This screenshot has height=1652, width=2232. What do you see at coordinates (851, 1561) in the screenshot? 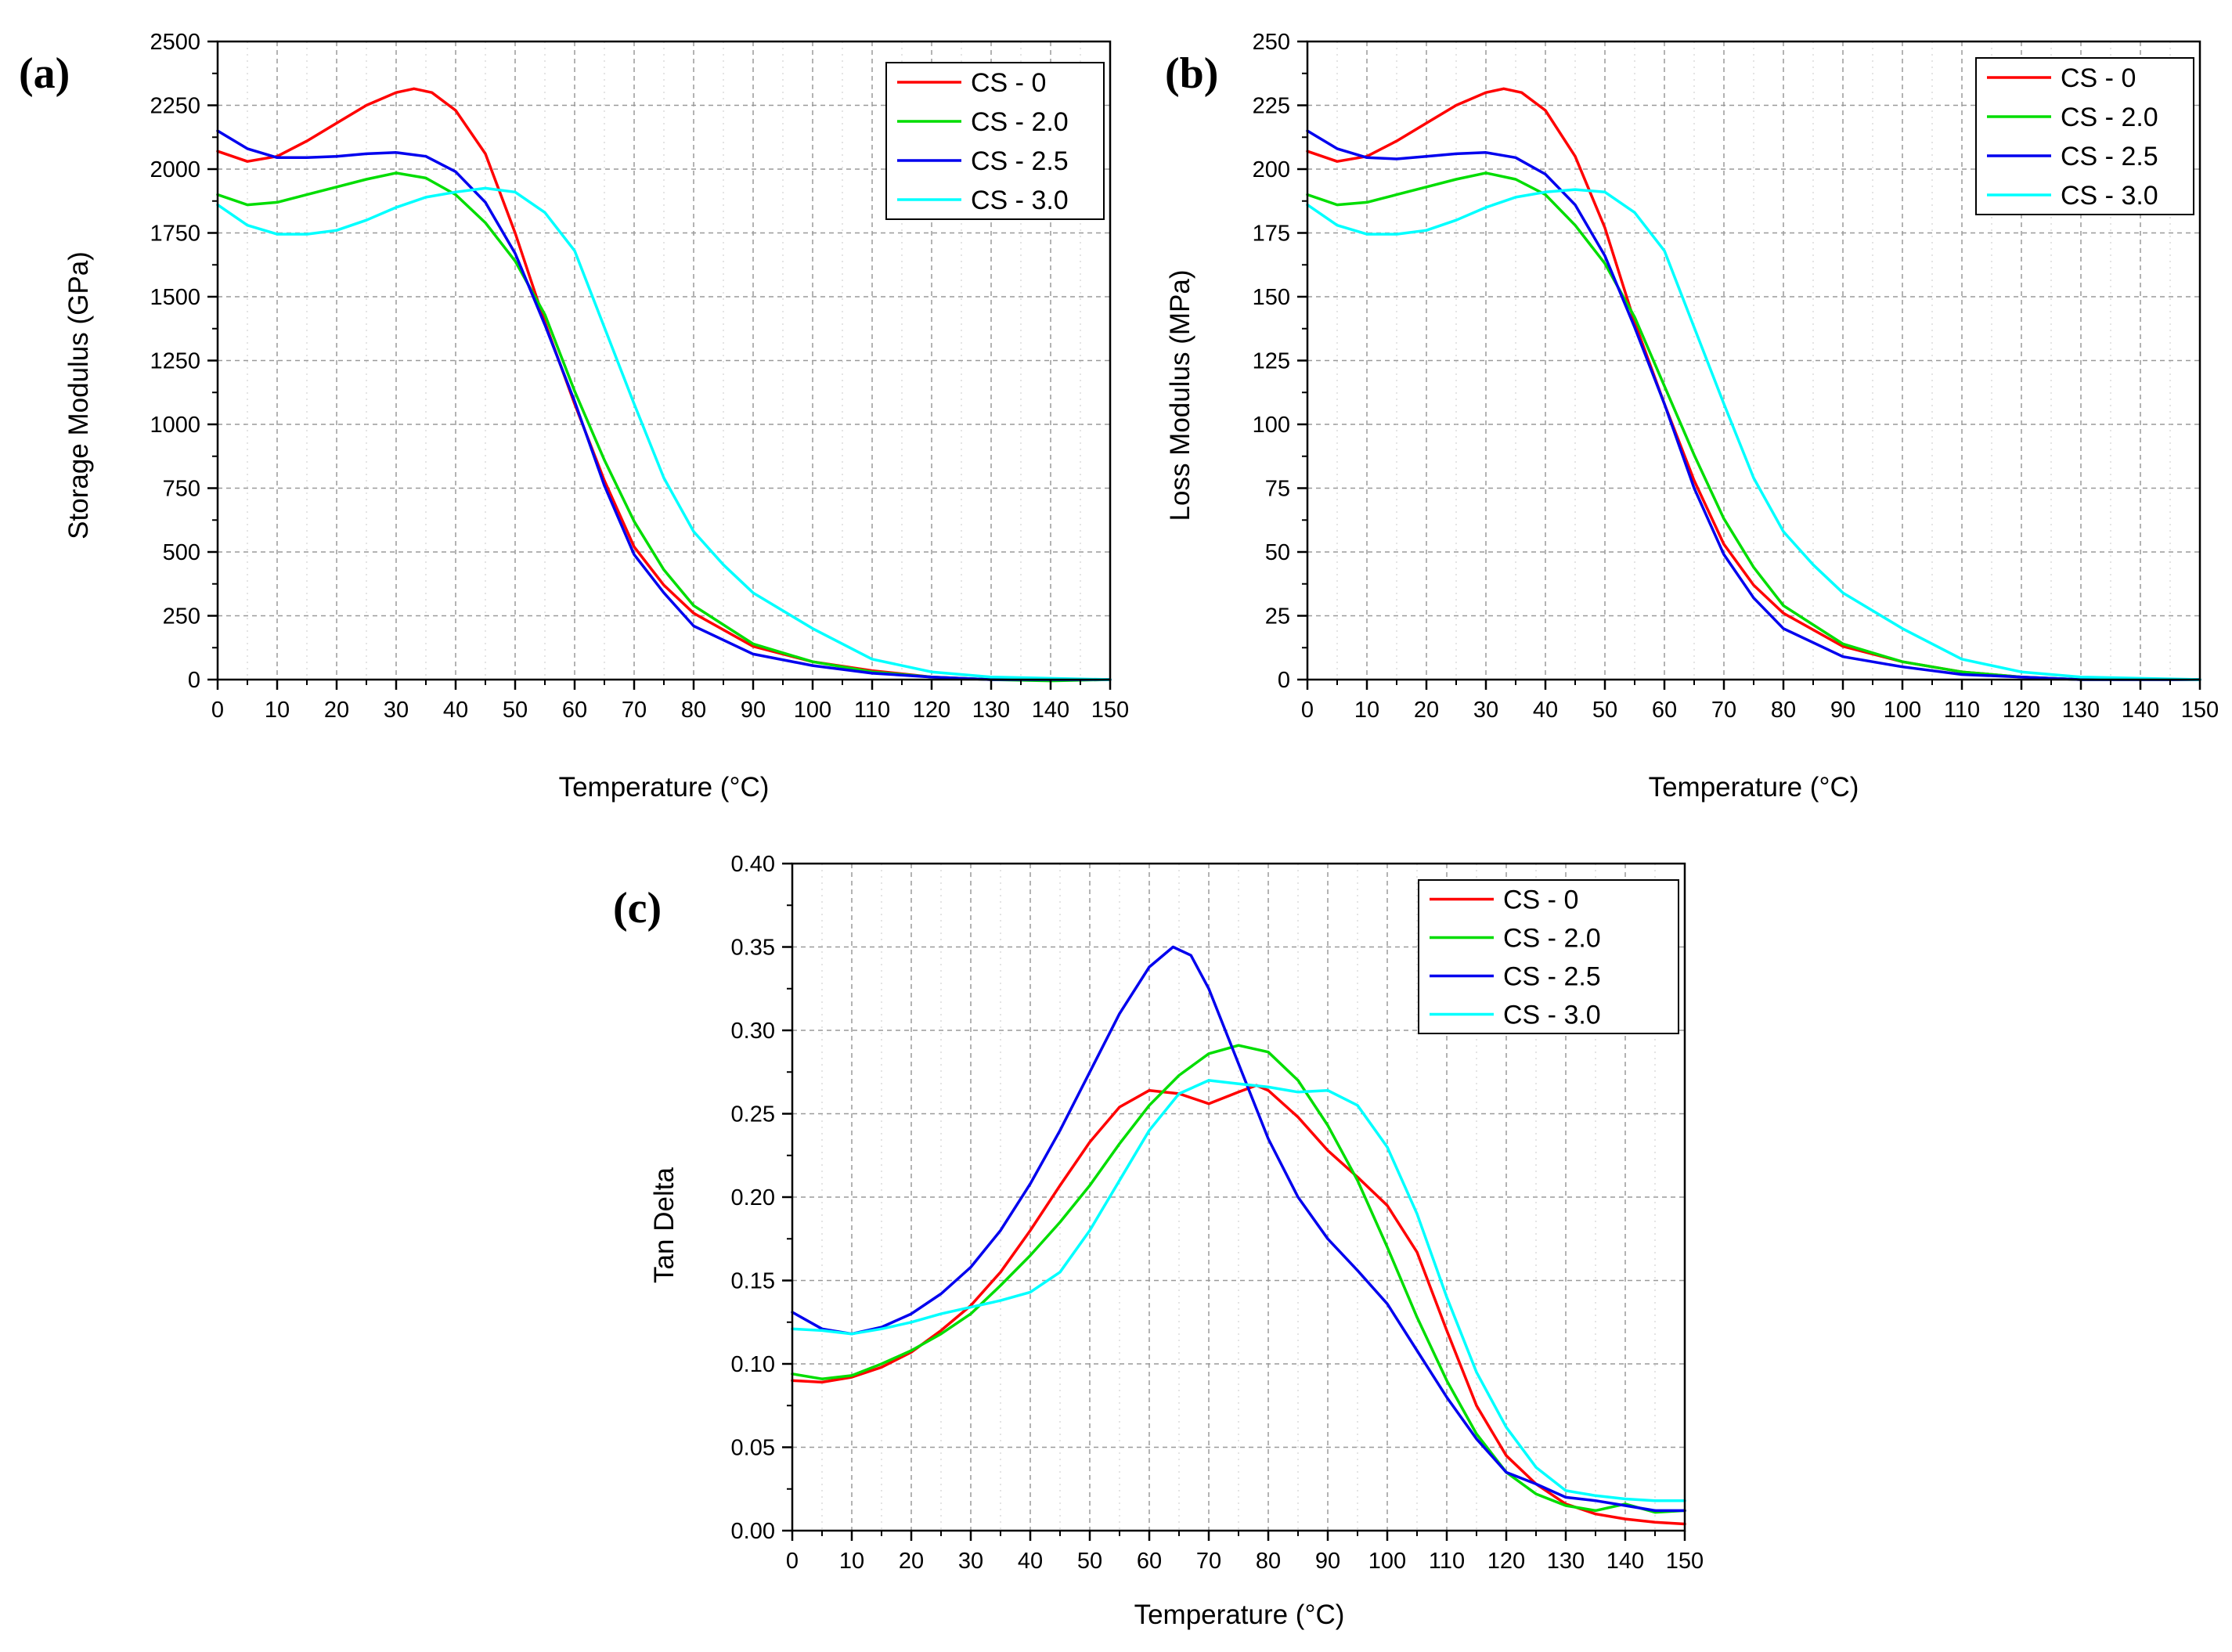
I see `x-tick-label-c-1: 10` at bounding box center [851, 1561].